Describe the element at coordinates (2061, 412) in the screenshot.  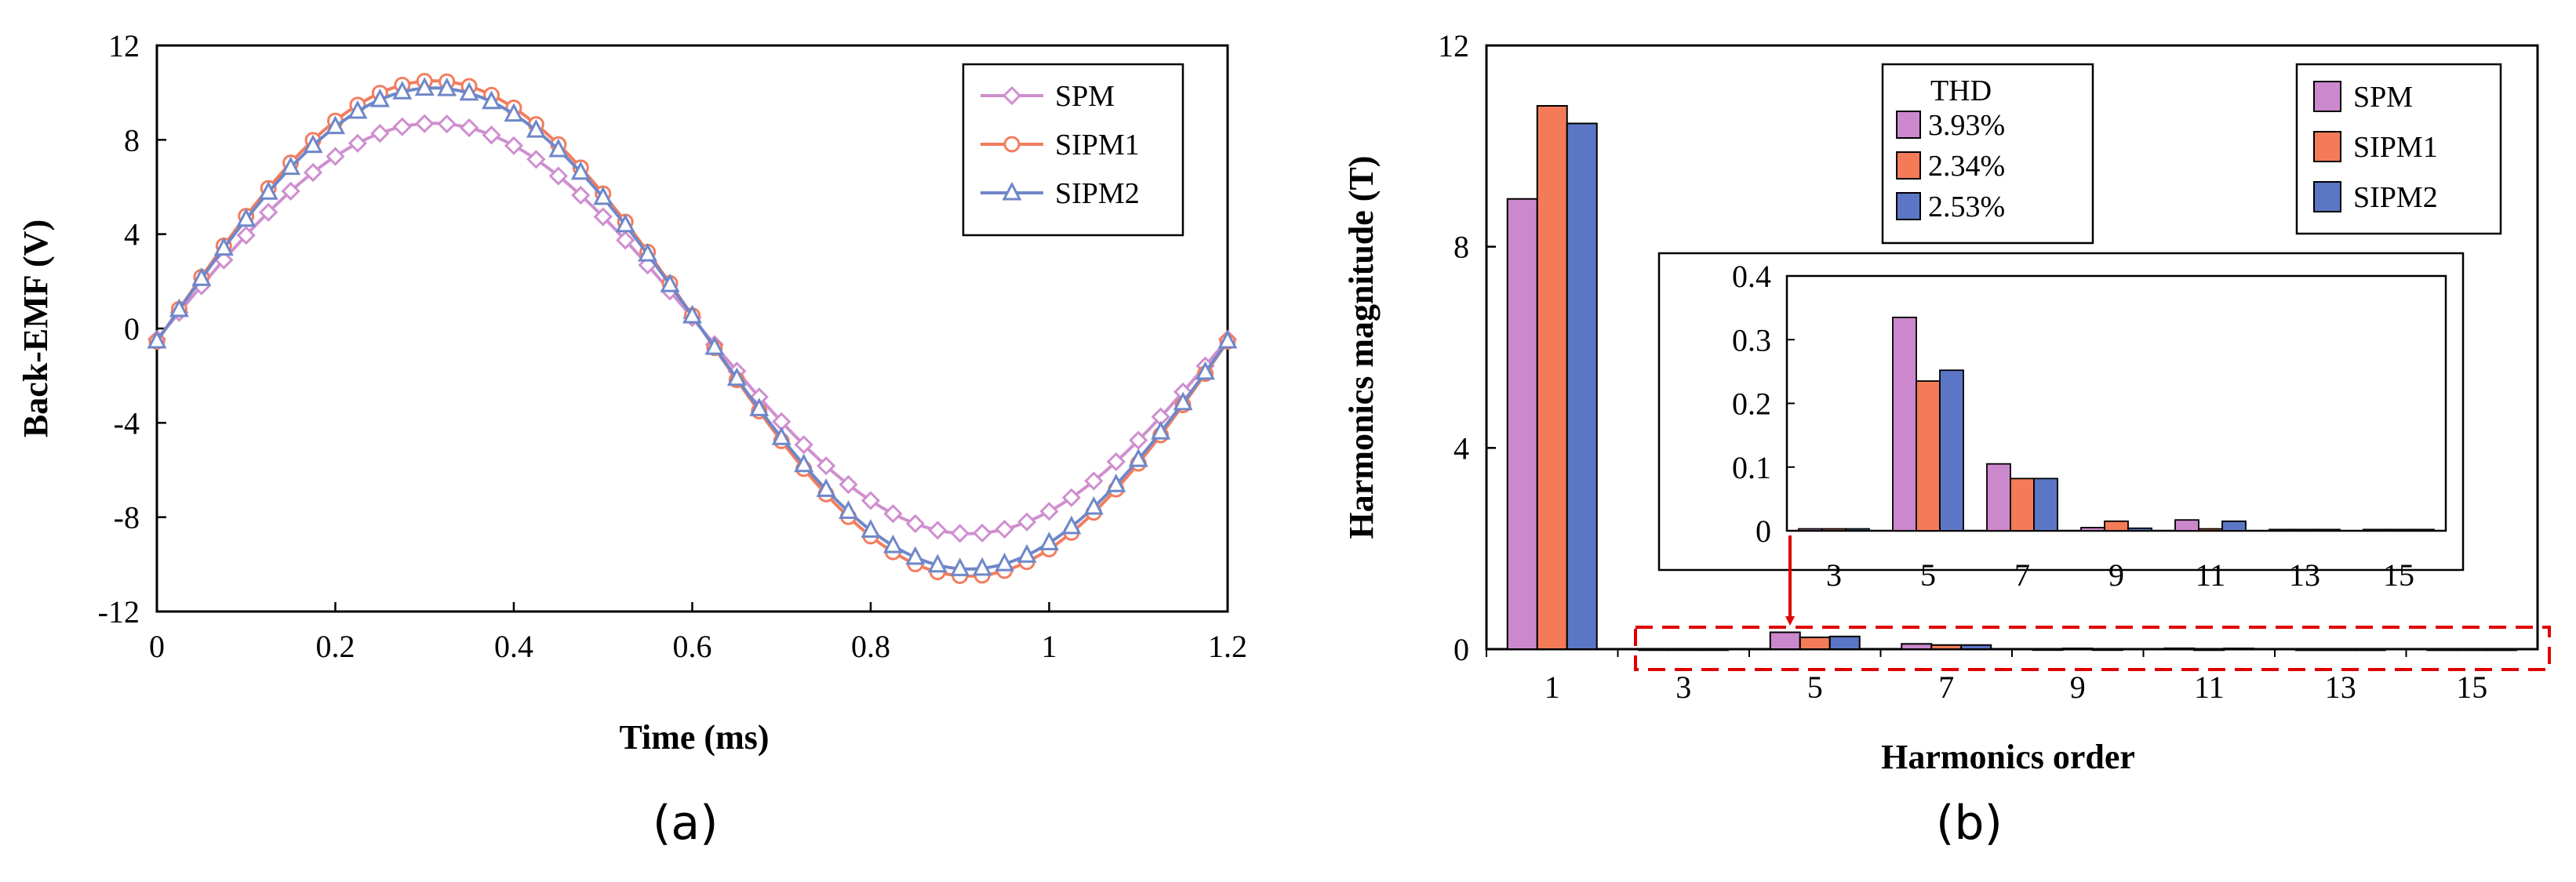
I see `inset-frame` at that location.